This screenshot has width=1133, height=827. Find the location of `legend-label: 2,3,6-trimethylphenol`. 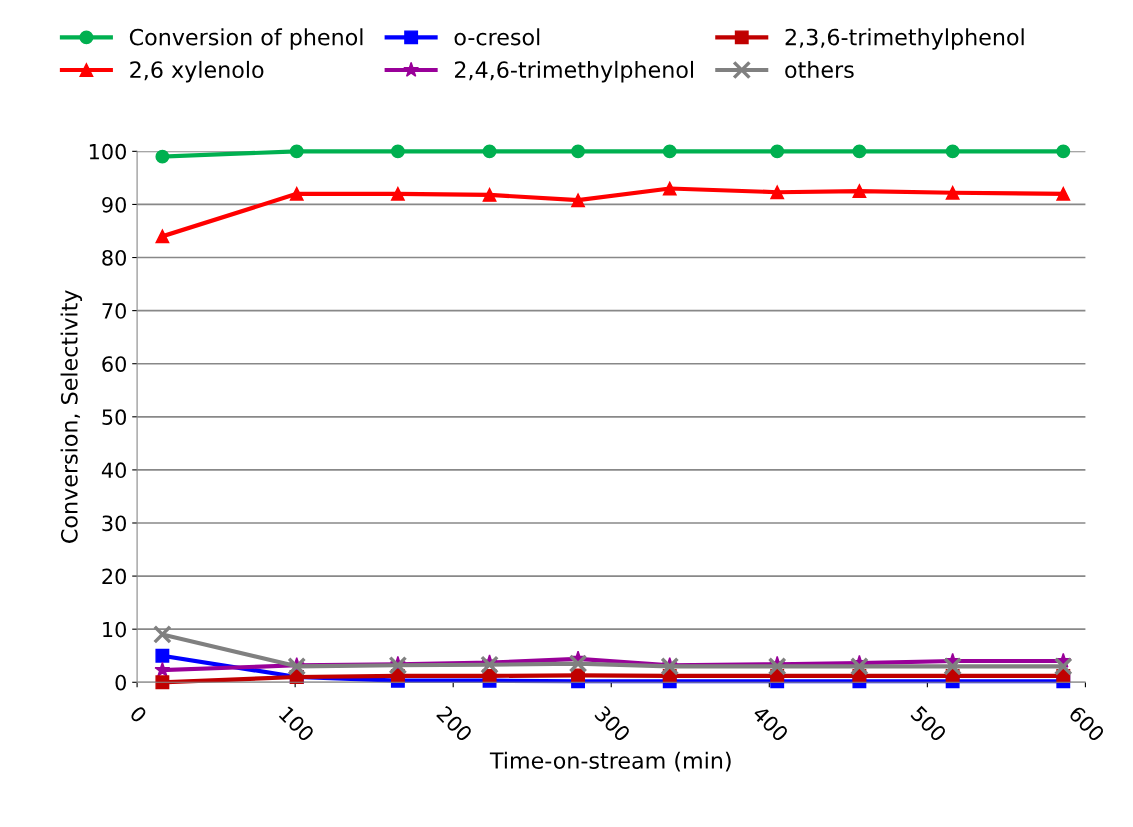

legend-label: 2,3,6-trimethylphenol is located at coordinates (904, 39).